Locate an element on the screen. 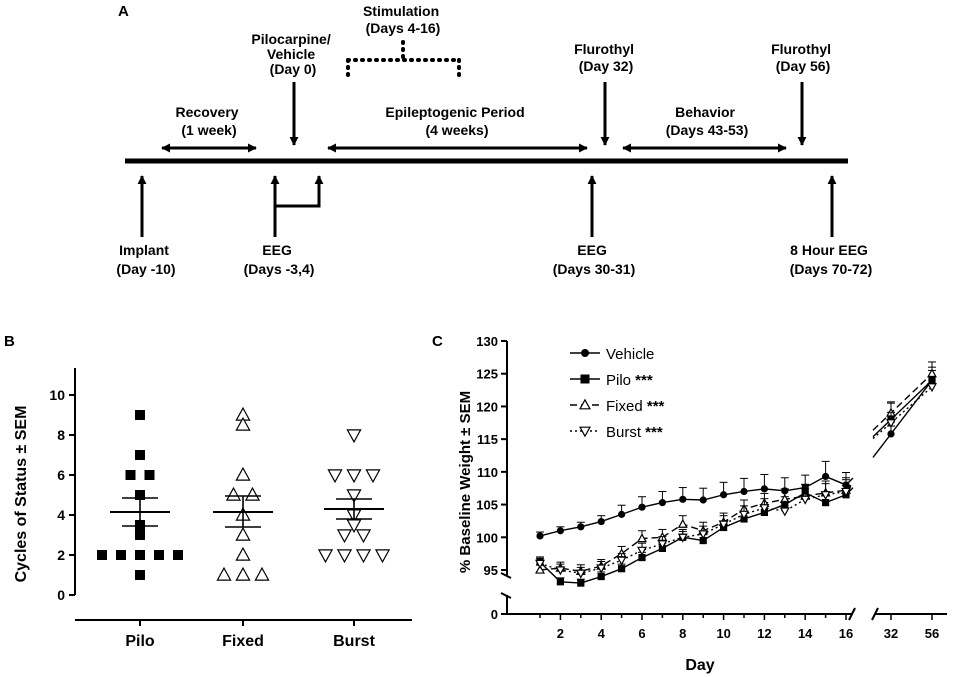 The height and width of the screenshot is (677, 957). group-burst is located at coordinates (354, 496).